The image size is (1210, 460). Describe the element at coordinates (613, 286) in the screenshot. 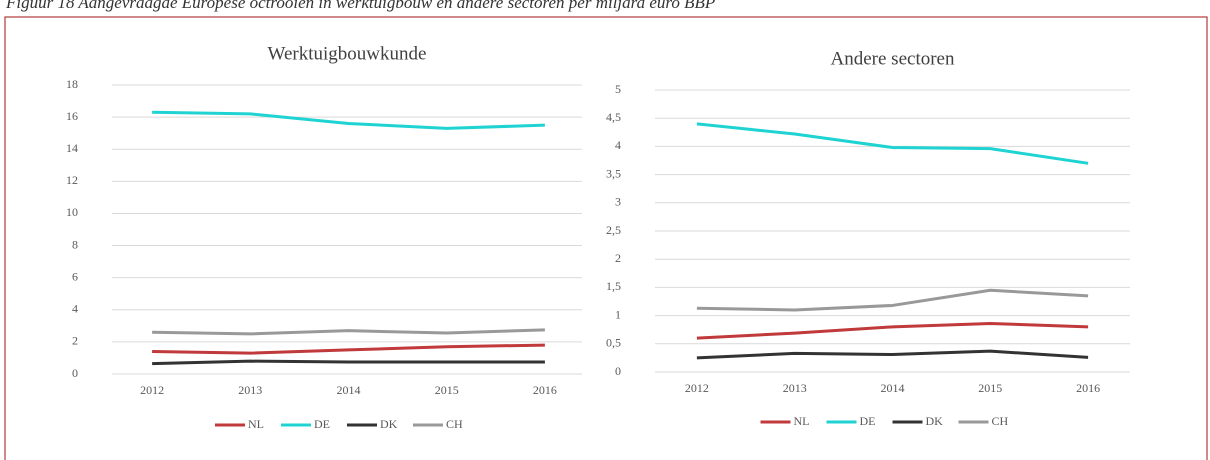

I see `y-tick-label: 1,5` at that location.